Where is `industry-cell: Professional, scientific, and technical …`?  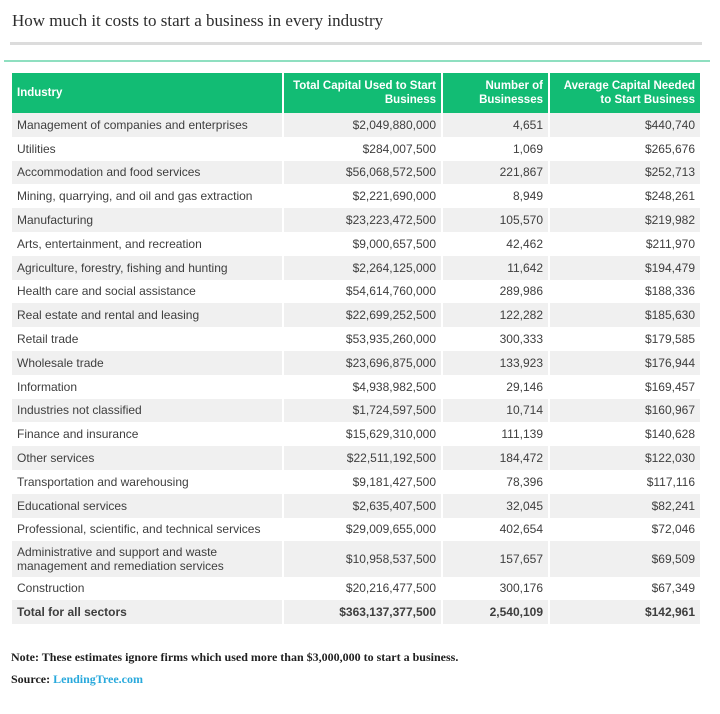 industry-cell: Professional, scientific, and technical … is located at coordinates (139, 529).